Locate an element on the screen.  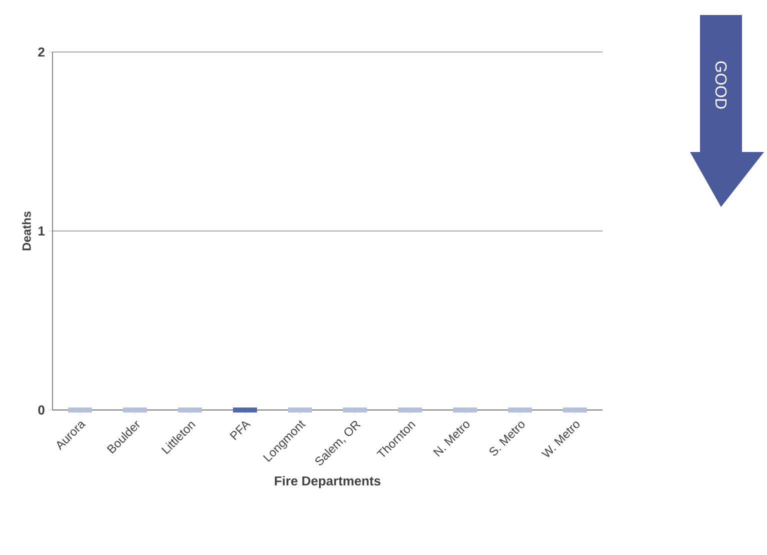
y-tick-label: 1 is located at coordinates (41, 231).